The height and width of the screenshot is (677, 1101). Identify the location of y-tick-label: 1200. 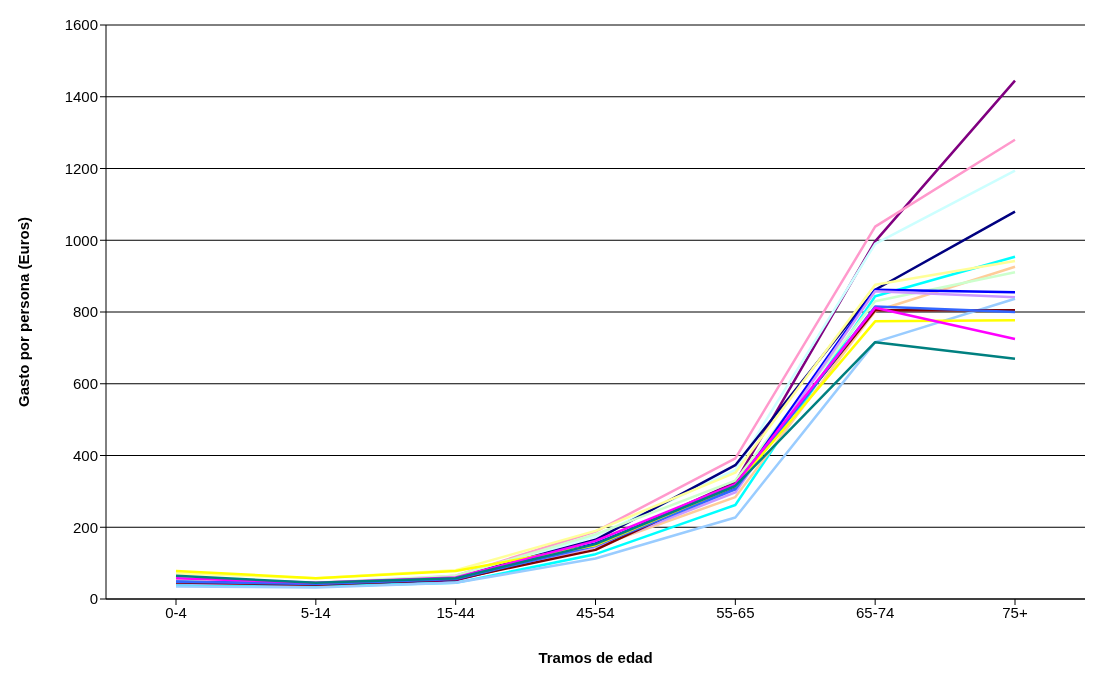
(81, 168).